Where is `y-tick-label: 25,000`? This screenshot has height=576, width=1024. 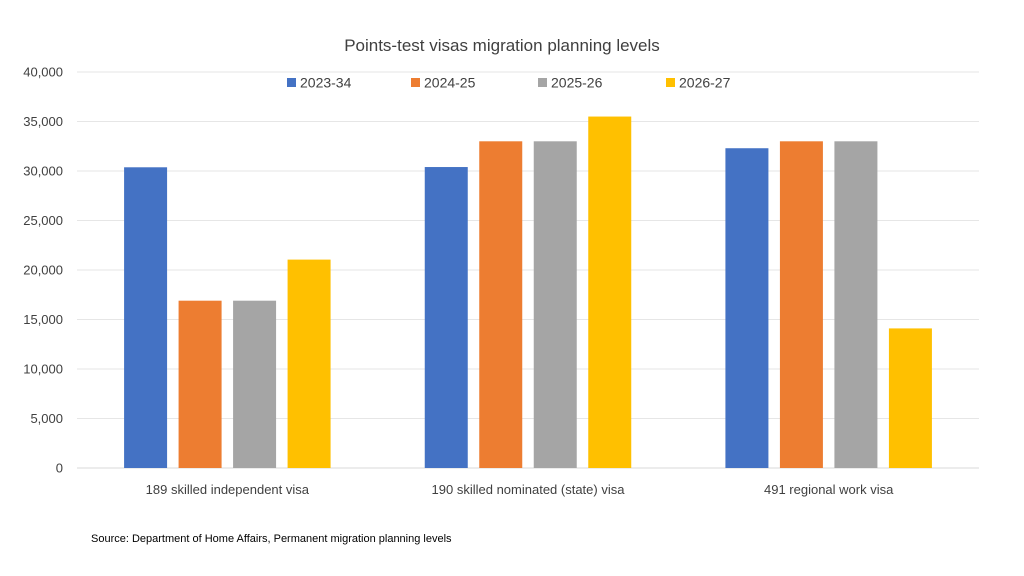
y-tick-label: 25,000 is located at coordinates (43, 220).